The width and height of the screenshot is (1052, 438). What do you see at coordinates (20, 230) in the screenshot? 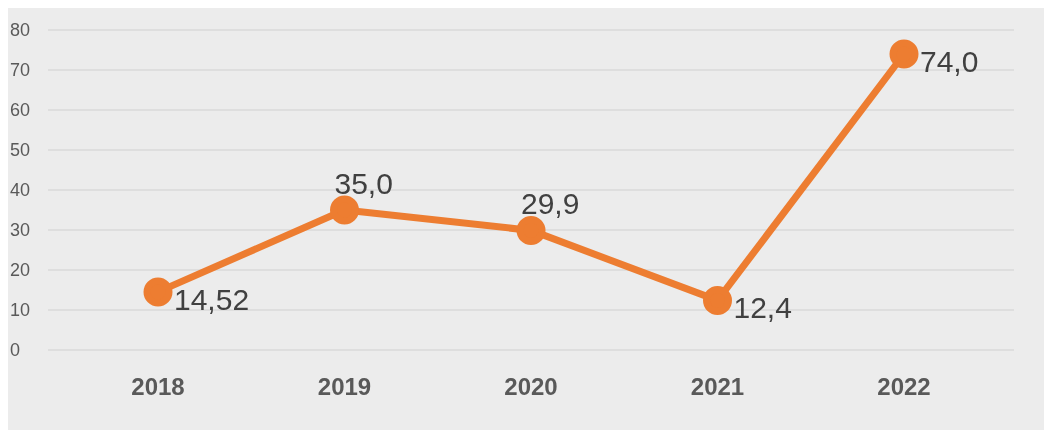
I see `y-tick-label: 30` at bounding box center [20, 230].